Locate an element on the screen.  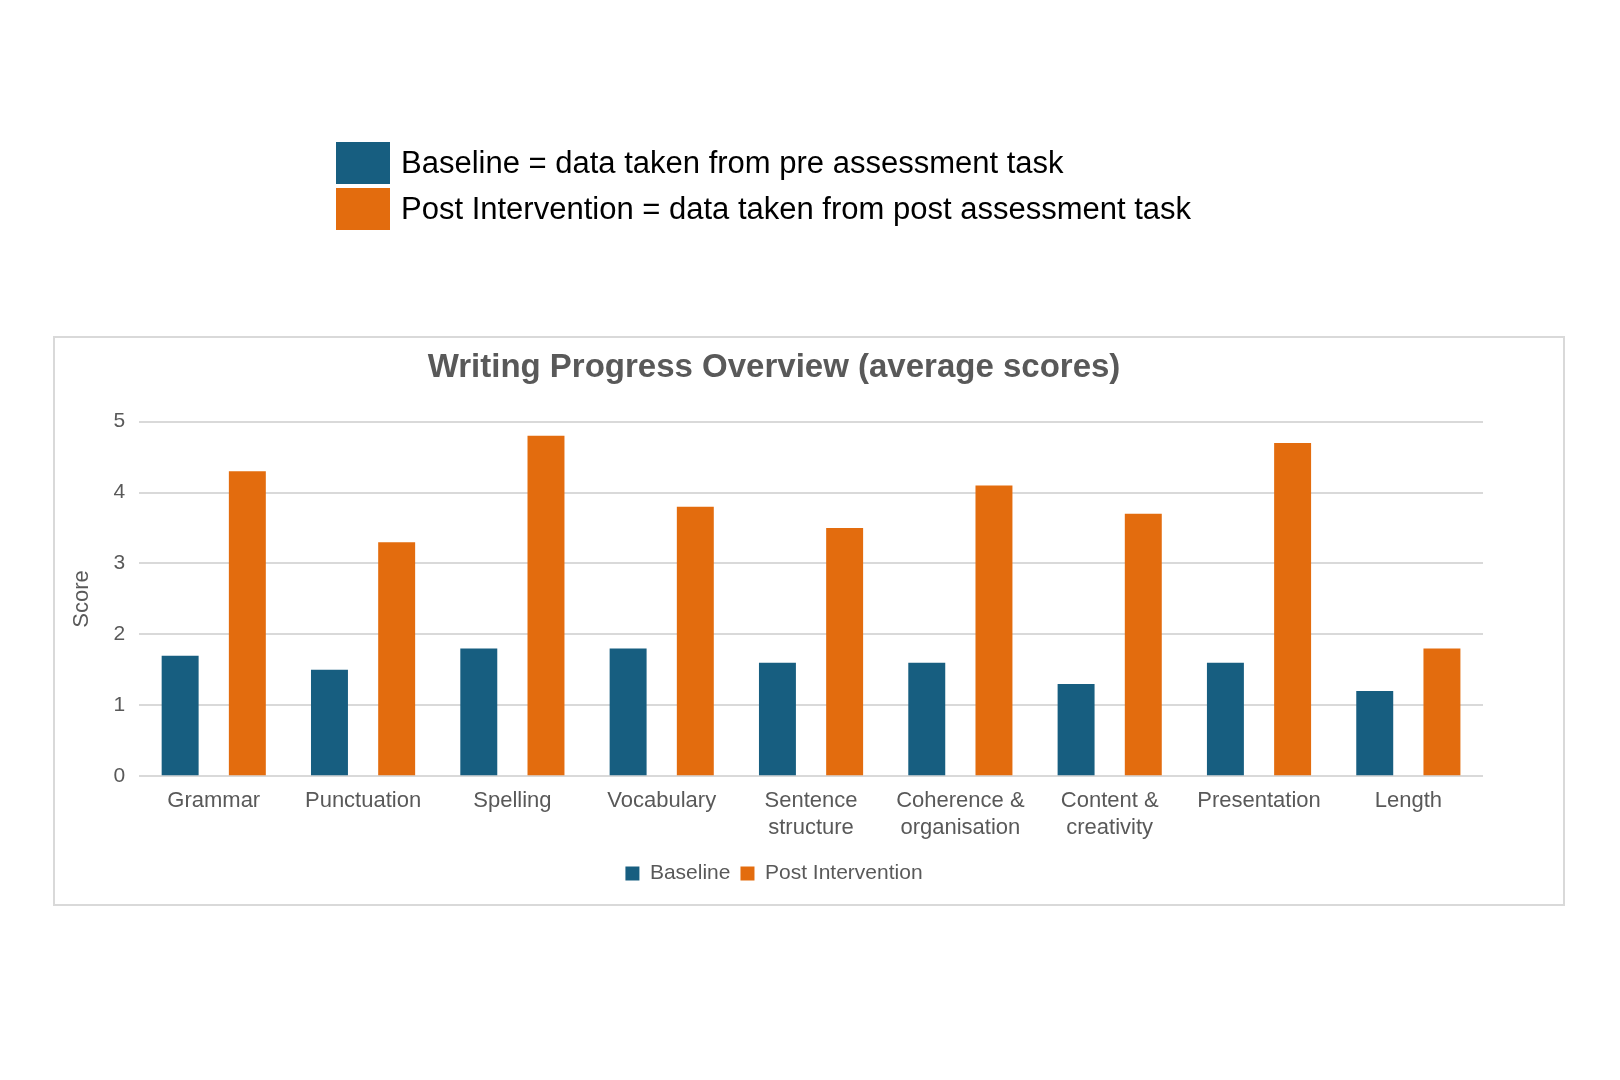
y-tick-label: 3 is located at coordinates (119, 562).